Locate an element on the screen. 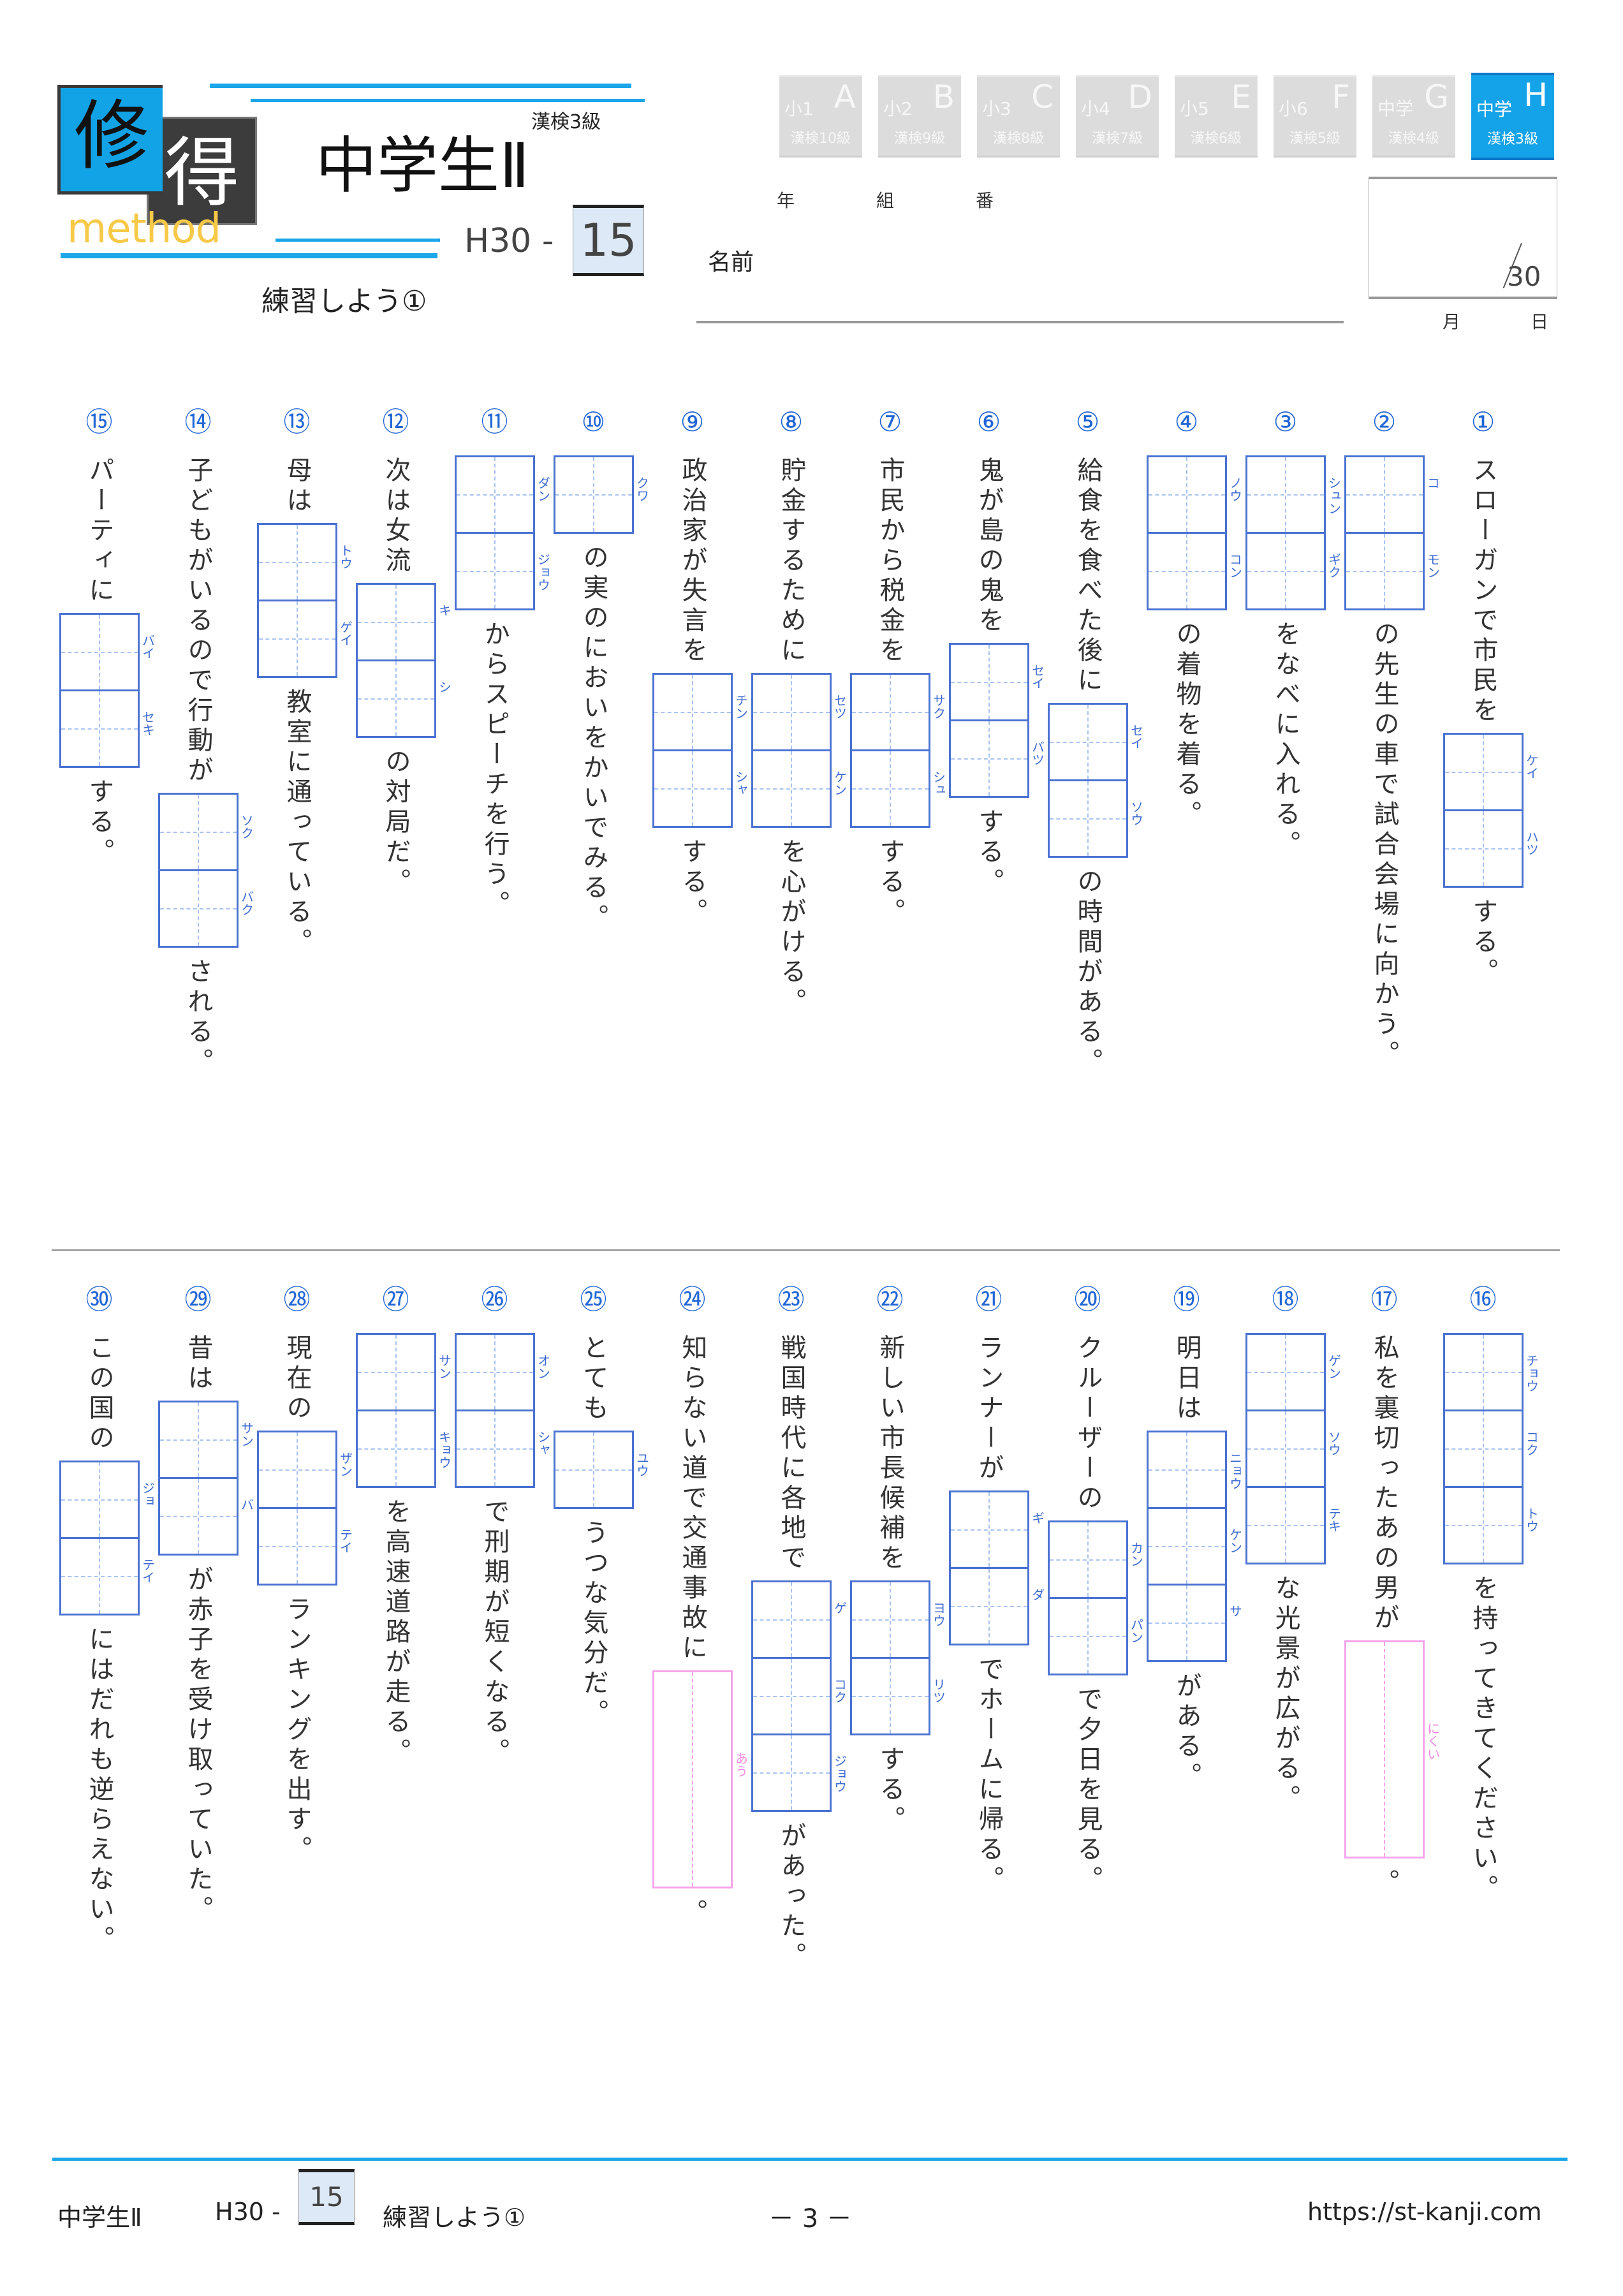  kun-answer-box: にくい is located at coordinates (1393, 1749).